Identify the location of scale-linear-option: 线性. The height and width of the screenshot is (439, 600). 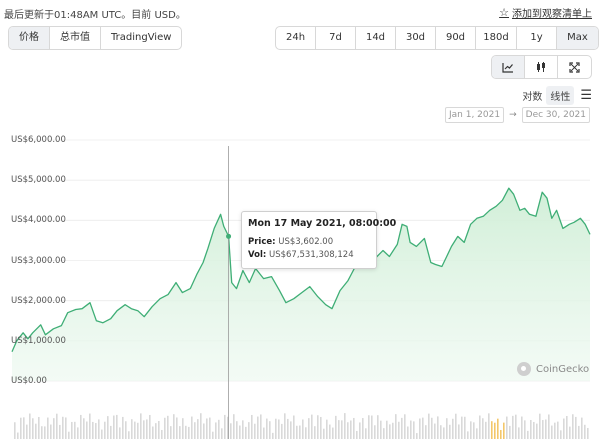
(560, 95).